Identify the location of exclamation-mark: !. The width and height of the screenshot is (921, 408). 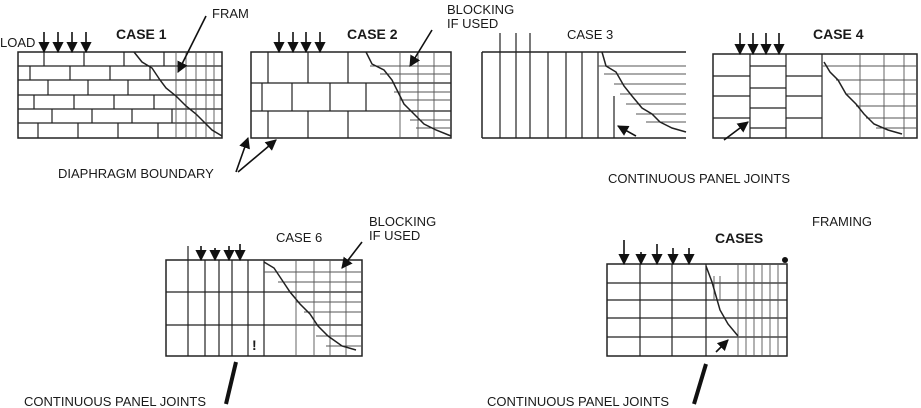
(254, 345).